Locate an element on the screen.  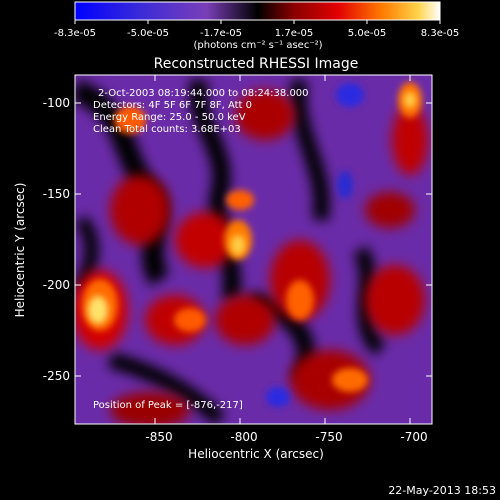
x-tick-label: -800 is located at coordinates (243, 437).